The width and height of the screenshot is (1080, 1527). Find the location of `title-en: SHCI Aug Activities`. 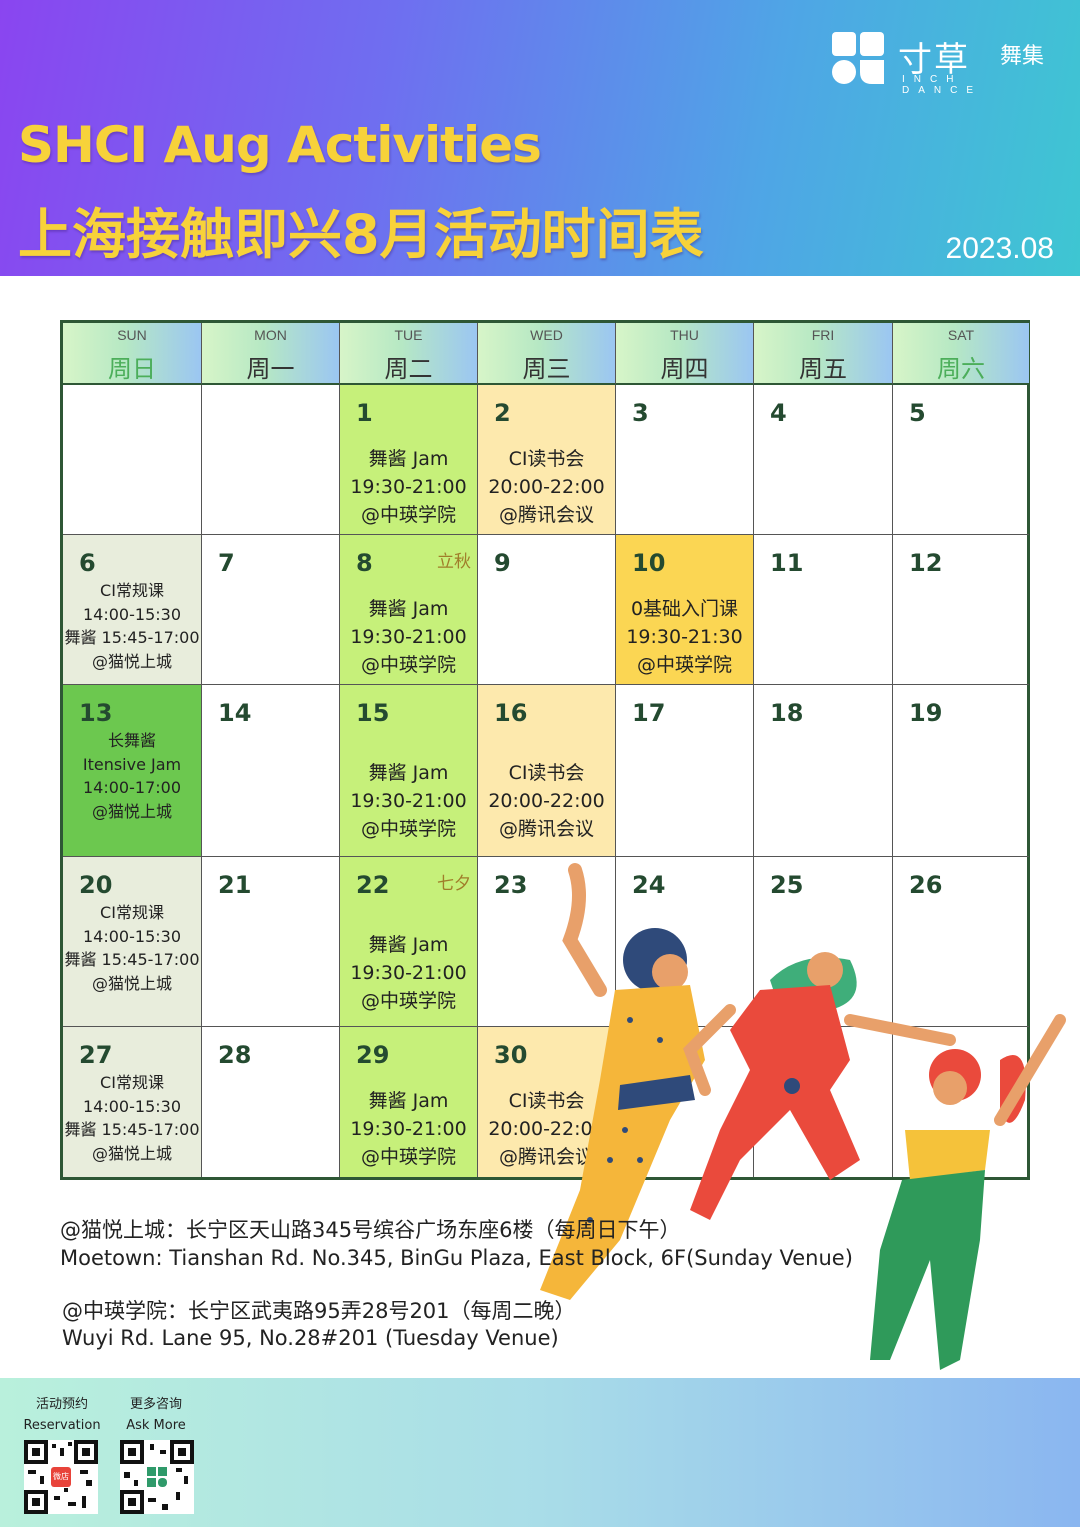

title-en: SHCI Aug Activities is located at coordinates (280, 145).